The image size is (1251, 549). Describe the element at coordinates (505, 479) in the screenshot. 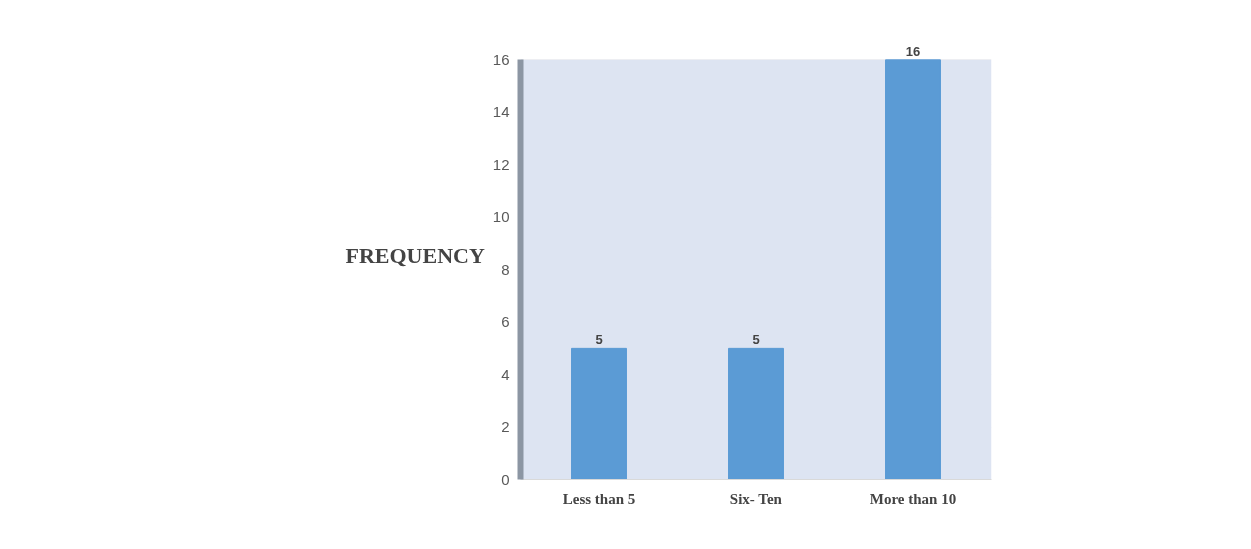

I see `y-tick-label: 0` at that location.